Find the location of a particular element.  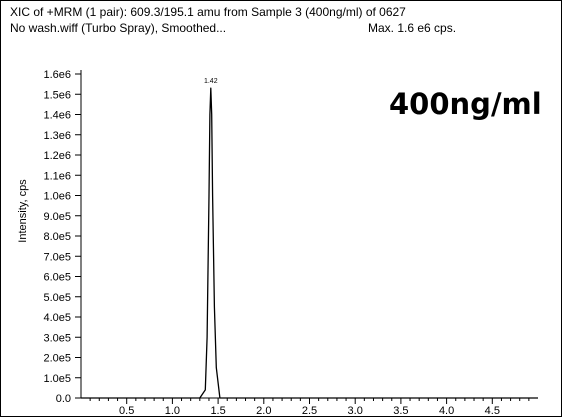

y-tick-label: 1.0e5 is located at coordinates (57, 379).